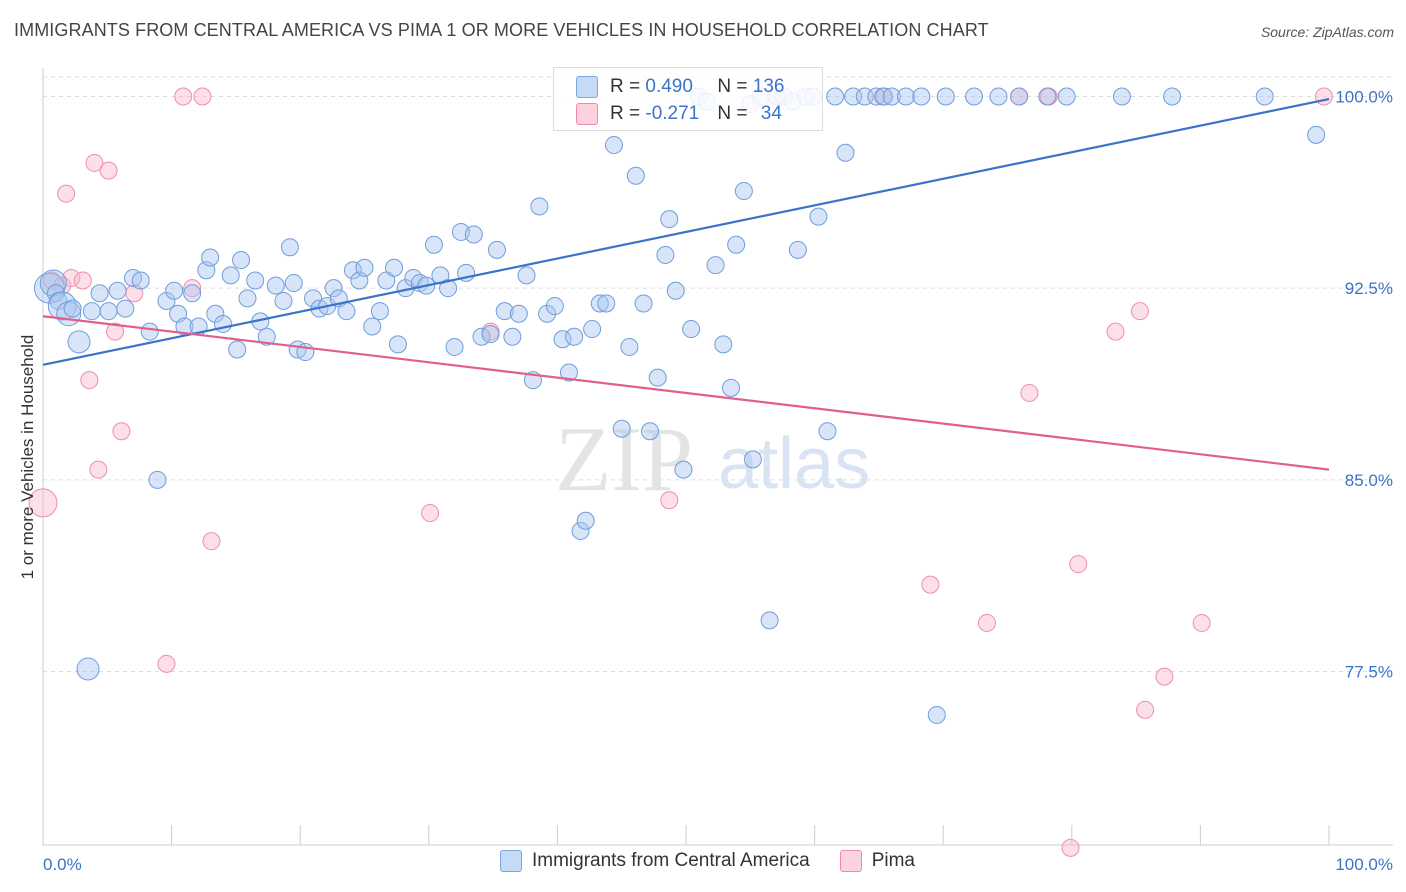 This screenshot has height=892, width=1406. What do you see at coordinates (688, 99) in the screenshot?
I see `stats-legend: R = 0.490 N = 136 R = -0.271 N = 34` at bounding box center [688, 99].